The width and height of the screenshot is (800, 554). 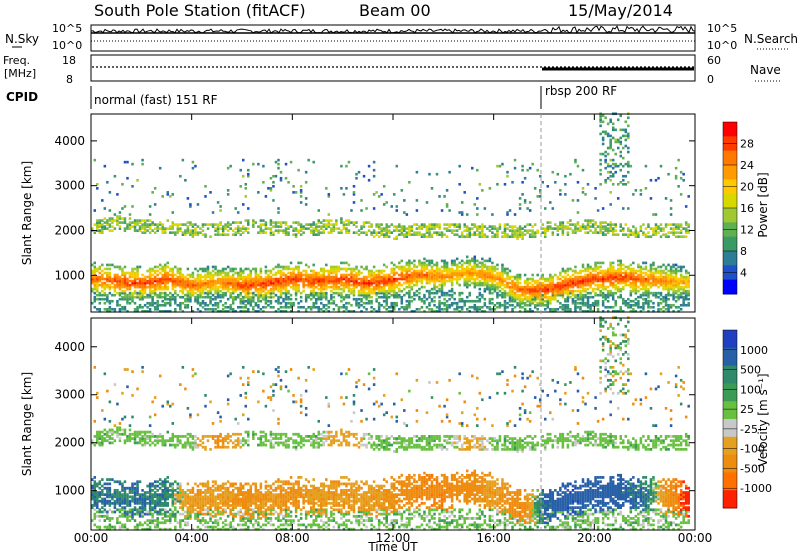 I want to click on colorbar-tick-label: 100, so click(x=750, y=389).